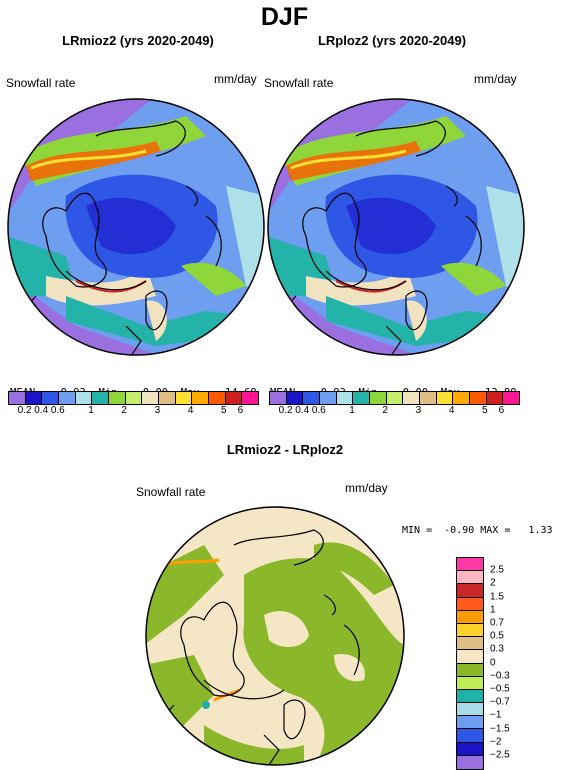 Image resolution: width=569 pixels, height=770 pixels. I want to click on panel1-colorbar-ticks: 0.2 0.4 0.6 1 2 3 4 5 6, so click(132, 412).